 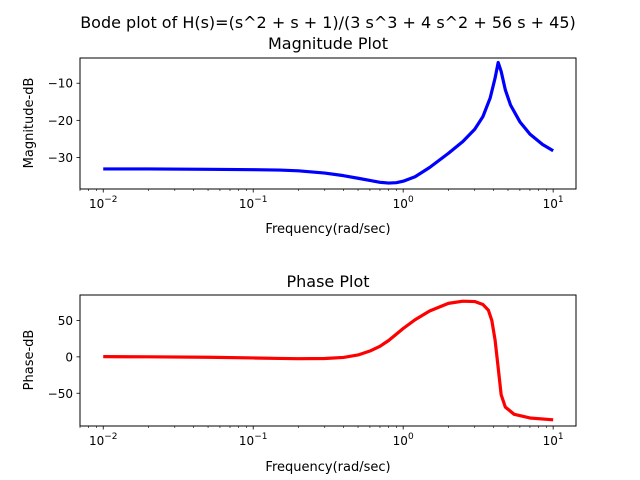 What do you see at coordinates (103, 203) in the screenshot?
I see `magnitude-xtick-label: 10⁻²` at bounding box center [103, 203].